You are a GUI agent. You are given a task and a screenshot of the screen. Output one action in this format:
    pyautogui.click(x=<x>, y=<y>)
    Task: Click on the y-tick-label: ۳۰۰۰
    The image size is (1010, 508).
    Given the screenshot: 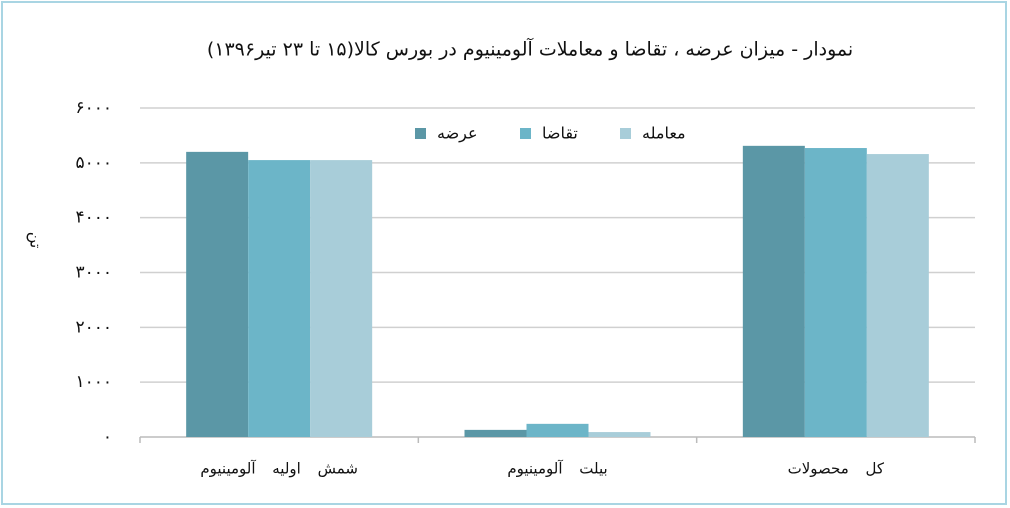 What is the action you would take?
    pyautogui.click(x=93, y=273)
    